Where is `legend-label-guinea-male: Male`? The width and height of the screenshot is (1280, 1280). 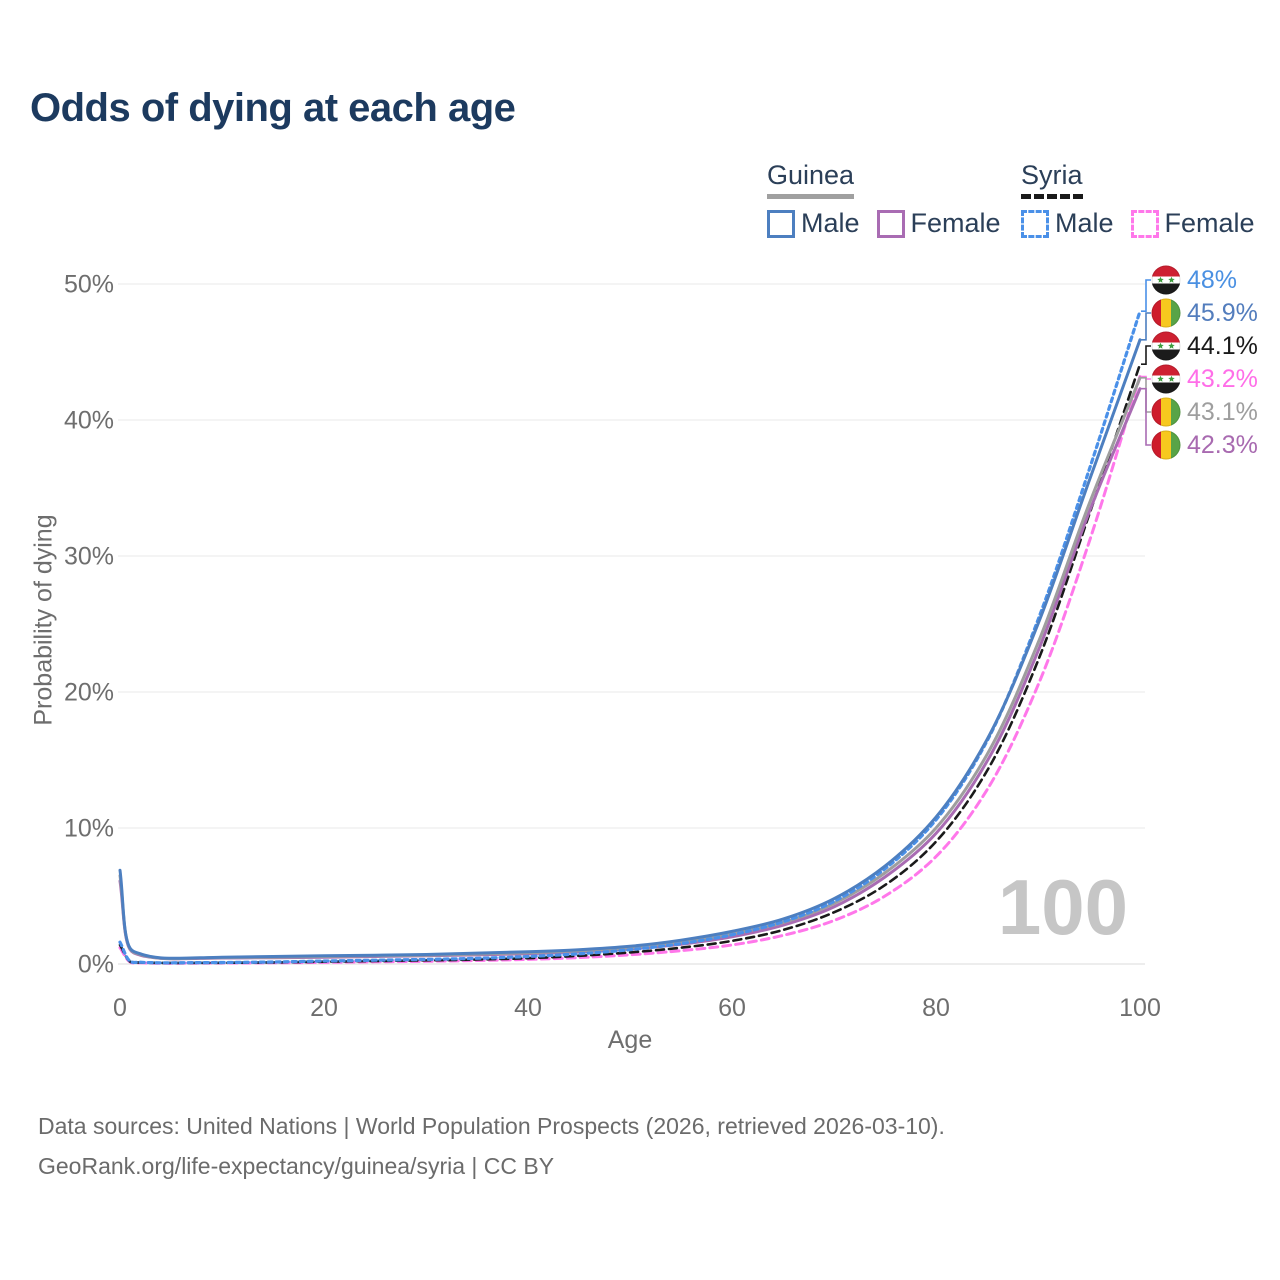 legend-label-guinea-male: Male is located at coordinates (830, 223).